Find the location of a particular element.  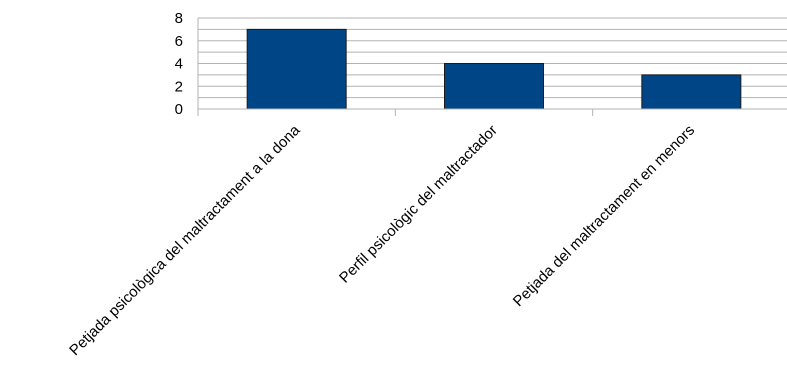

x-category-label-3: Petjada del maltractament en menors is located at coordinates (604, 216).